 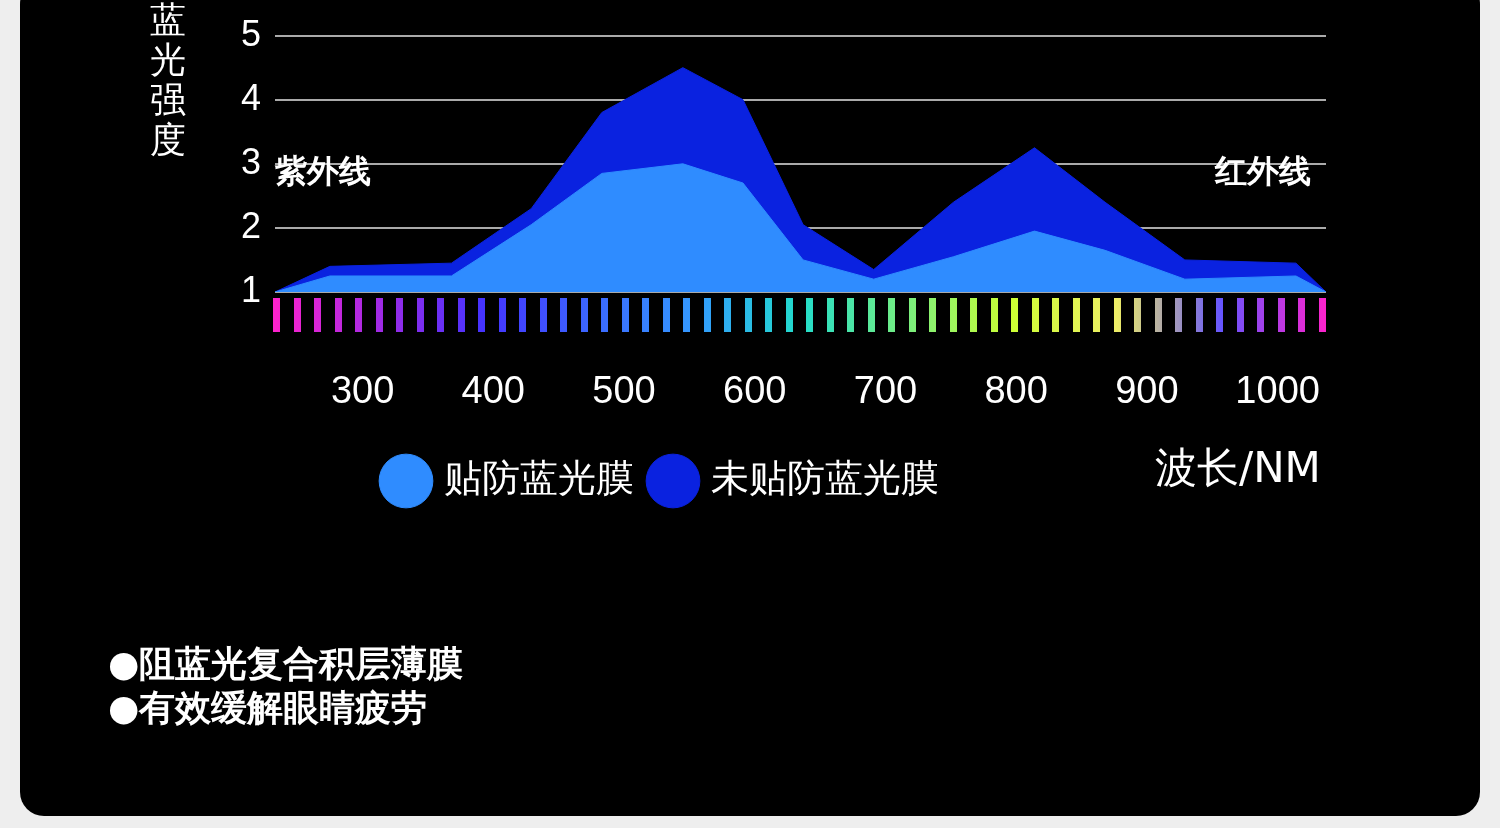 What do you see at coordinates (268, 708) in the screenshot?
I see `text: ●有效缓解眼睛疲劳` at bounding box center [268, 708].